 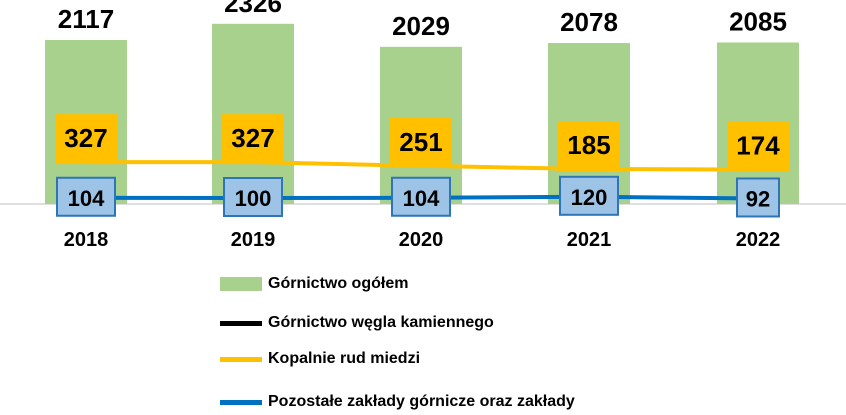 I want to click on data-label-other-2018: 104, so click(x=86, y=198).